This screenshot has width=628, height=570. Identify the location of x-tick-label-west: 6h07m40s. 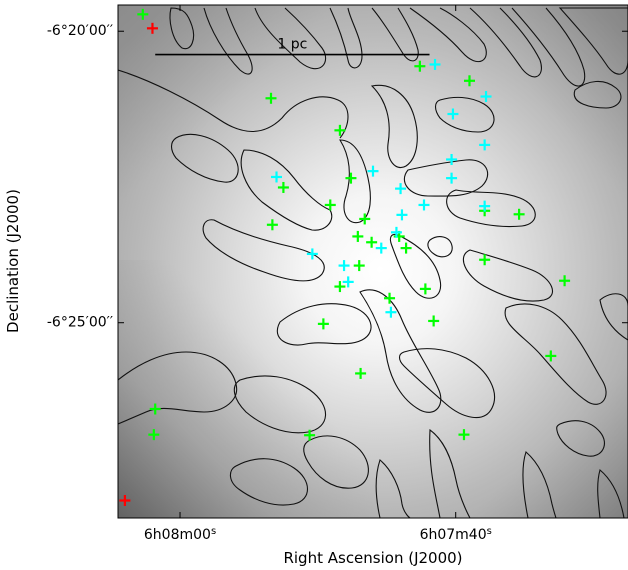
(456, 534).